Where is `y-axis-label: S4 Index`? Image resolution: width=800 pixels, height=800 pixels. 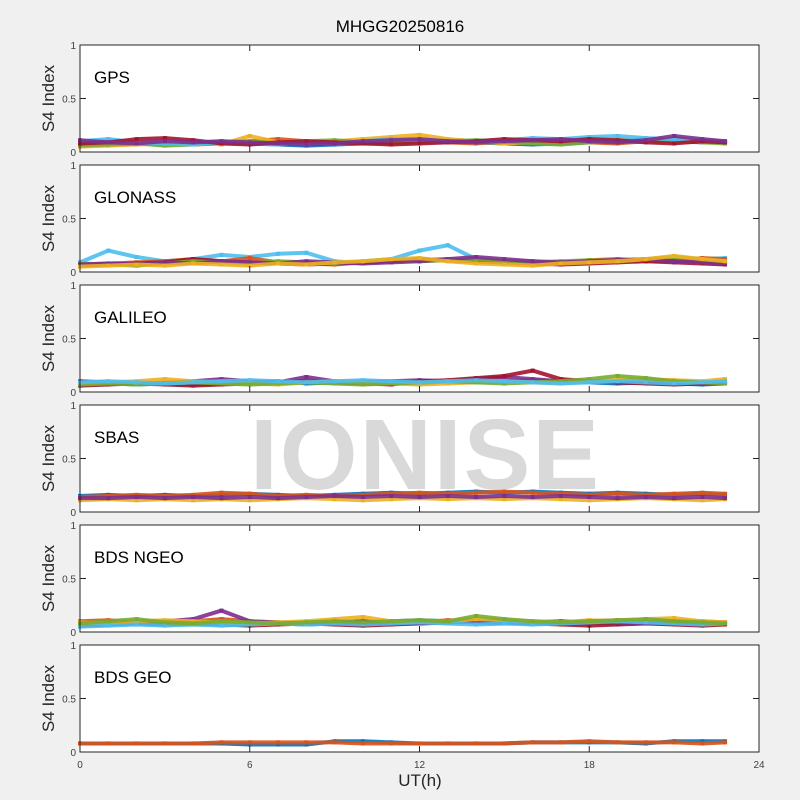
y-axis-label: S4 Index is located at coordinates (48, 98).